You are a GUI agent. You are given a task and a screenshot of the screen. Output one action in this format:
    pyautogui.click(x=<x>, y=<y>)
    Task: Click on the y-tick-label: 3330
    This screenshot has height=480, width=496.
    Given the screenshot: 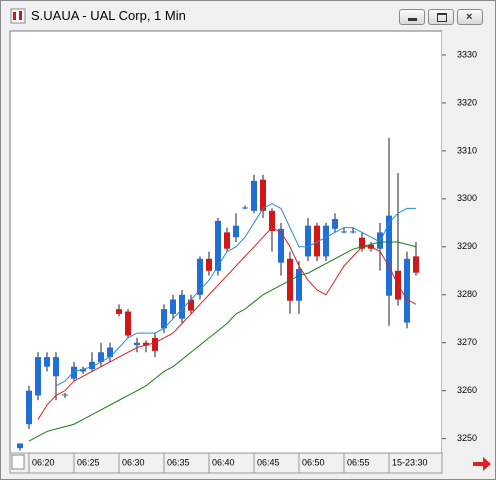 What is the action you would take?
    pyautogui.click(x=467, y=54)
    